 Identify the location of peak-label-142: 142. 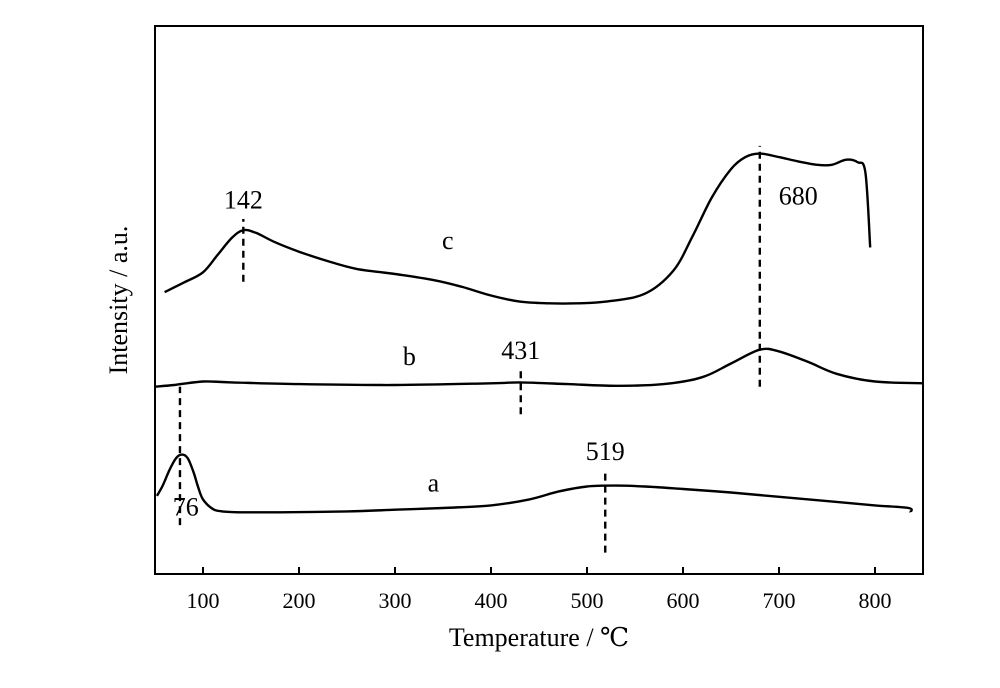
(243, 200).